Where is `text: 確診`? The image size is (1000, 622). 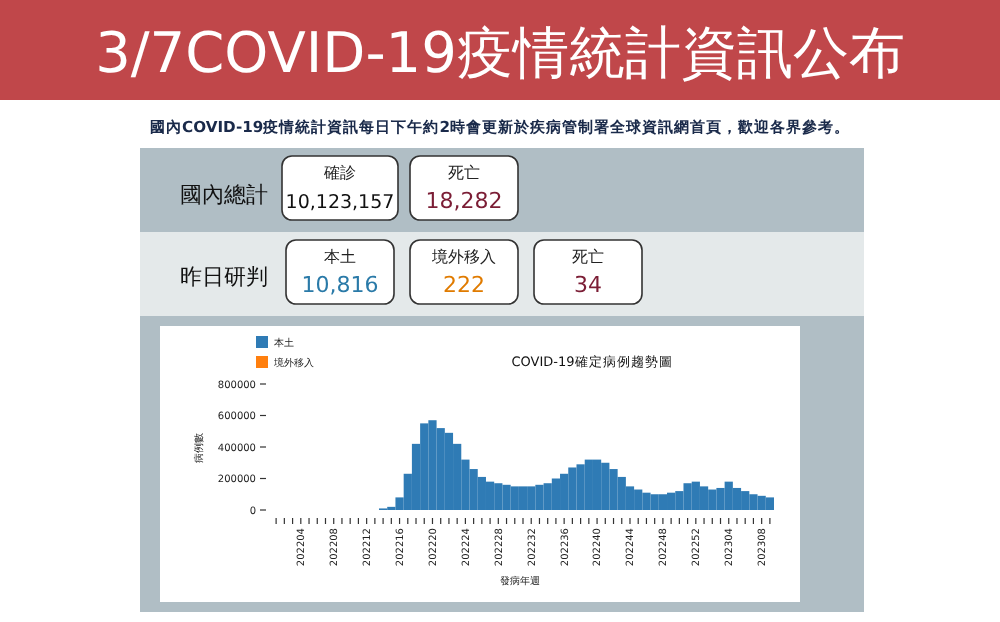
text: 確診 is located at coordinates (339, 173).